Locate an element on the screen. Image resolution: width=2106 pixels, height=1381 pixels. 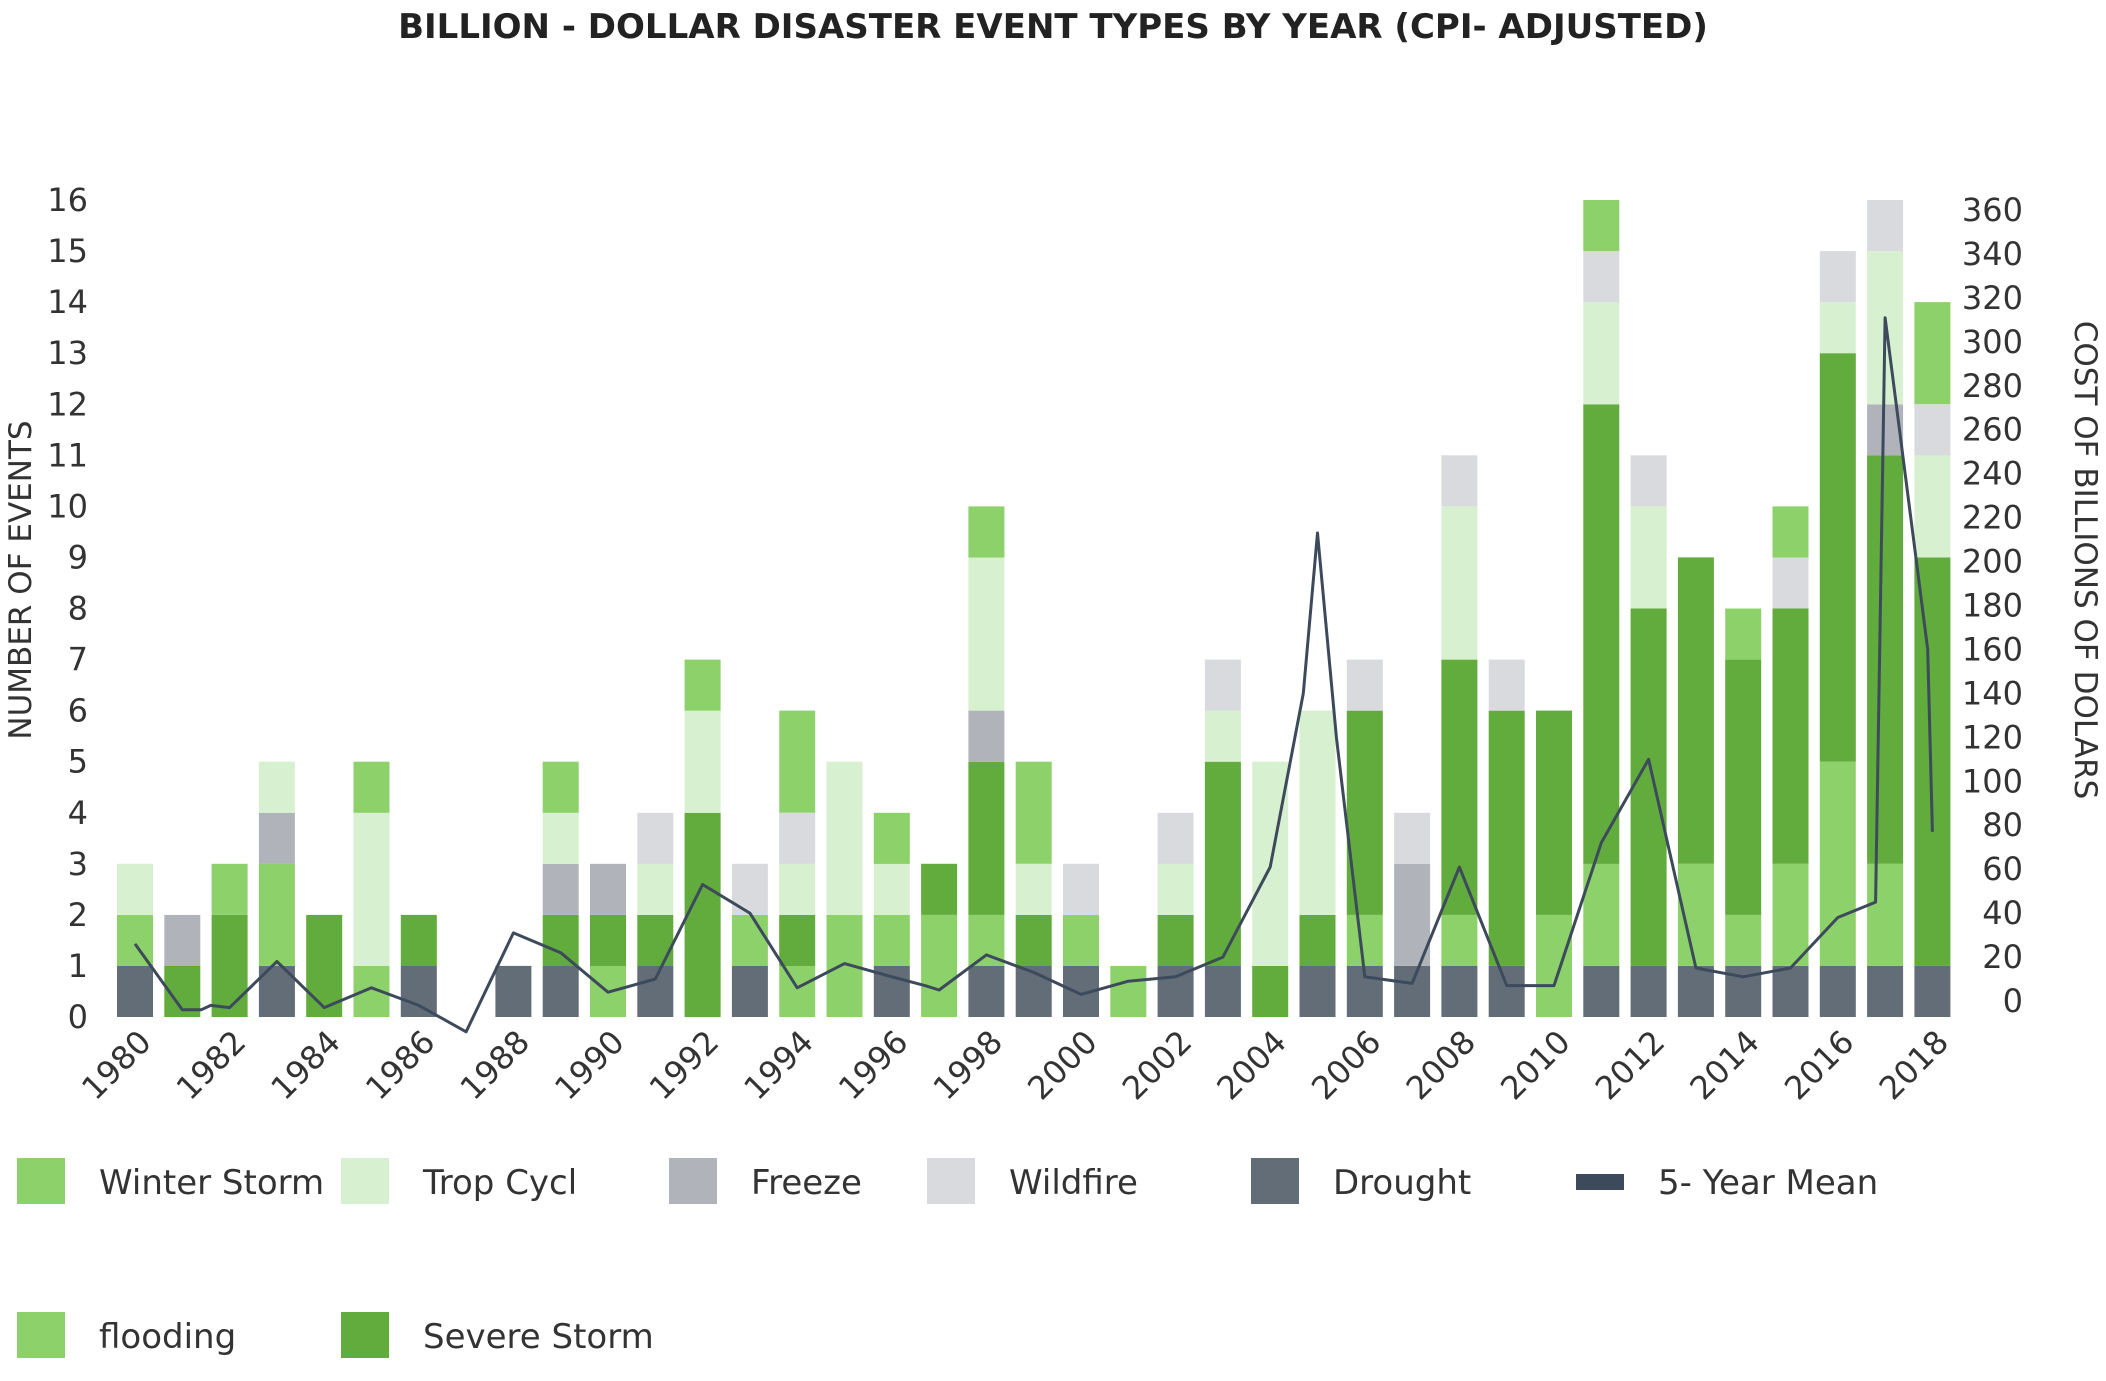
legend-label: Severe Storm is located at coordinates (538, 1337).